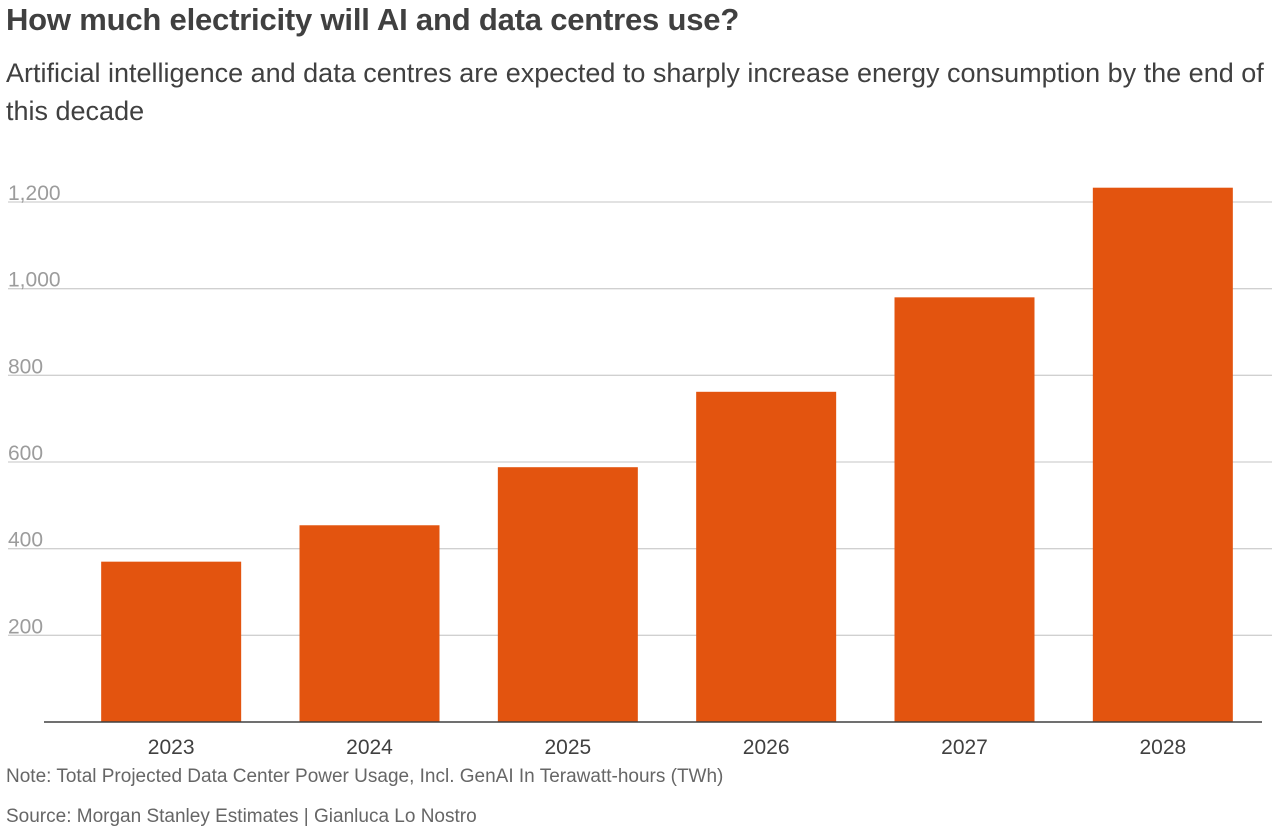 The width and height of the screenshot is (1280, 837). What do you see at coordinates (964, 747) in the screenshot?
I see `x-tick-label: 2027` at bounding box center [964, 747].